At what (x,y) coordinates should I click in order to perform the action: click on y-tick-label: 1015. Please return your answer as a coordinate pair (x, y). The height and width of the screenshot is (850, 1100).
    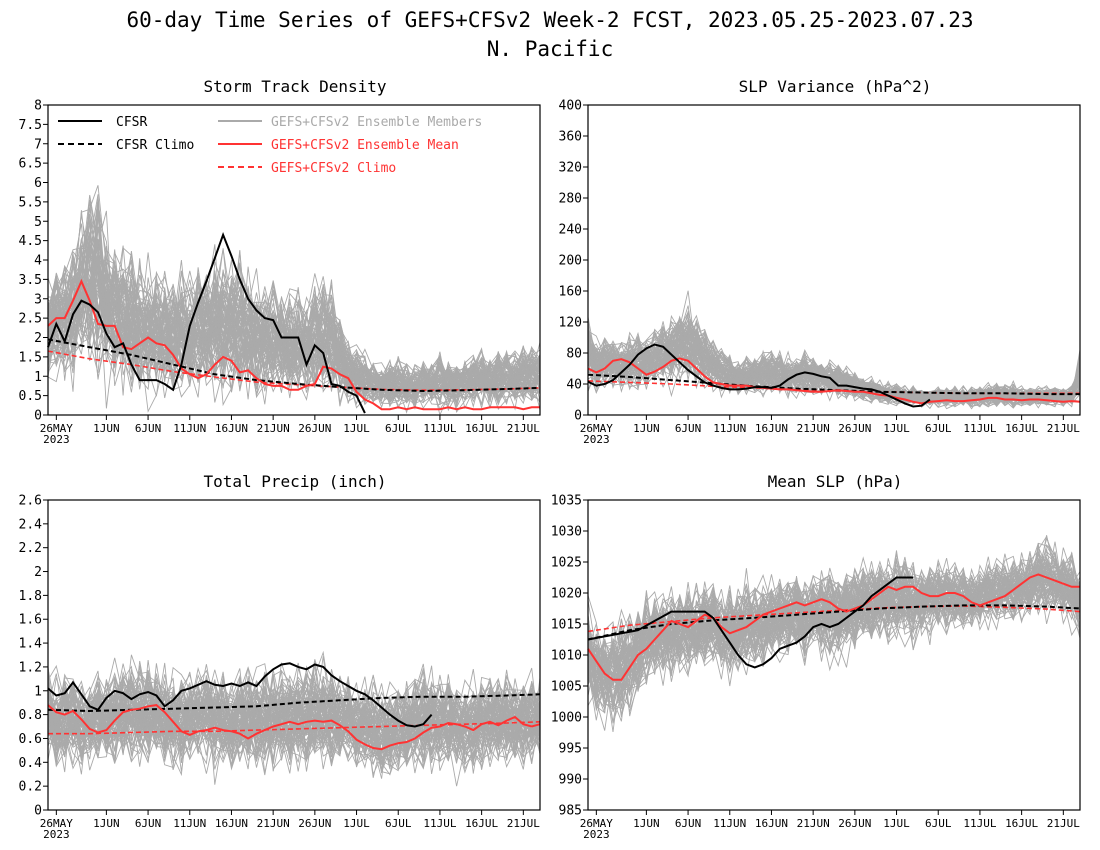
    Looking at the image, I should click on (566, 625).